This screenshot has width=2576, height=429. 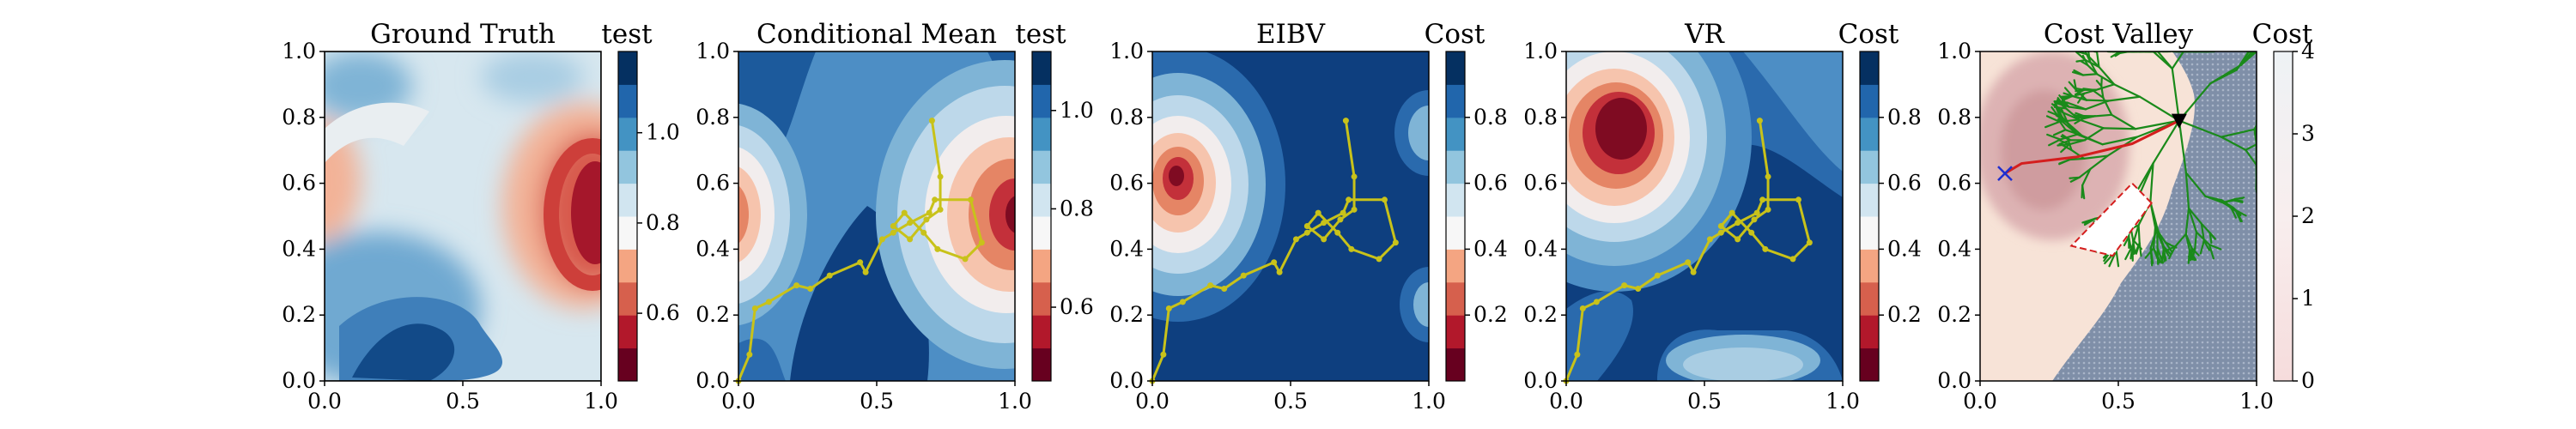 What do you see at coordinates (1491, 117) in the screenshot?
I see `colorbar-tick-label: 0.8` at bounding box center [1491, 117].